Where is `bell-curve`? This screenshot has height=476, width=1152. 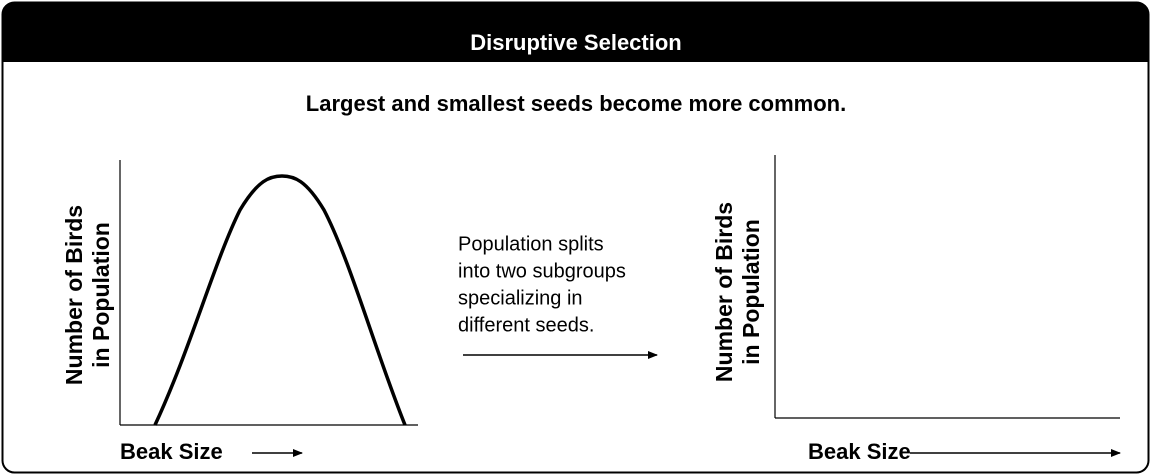
bell-curve is located at coordinates (280, 300).